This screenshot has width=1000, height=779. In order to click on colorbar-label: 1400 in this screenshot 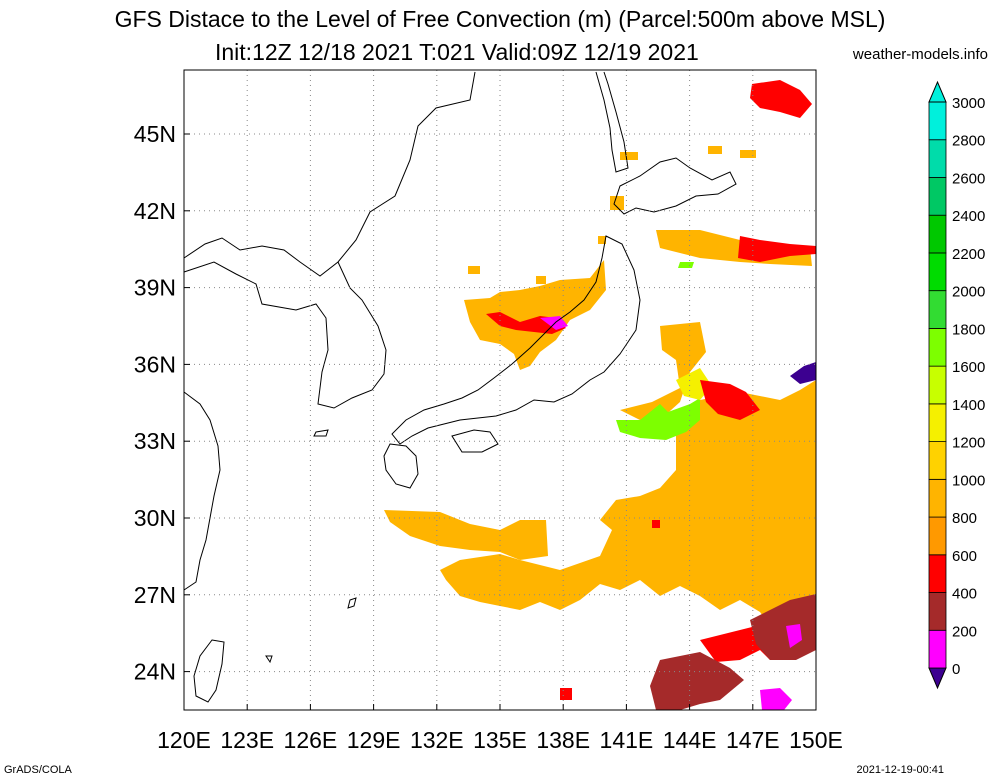, I will do `click(968, 405)`.